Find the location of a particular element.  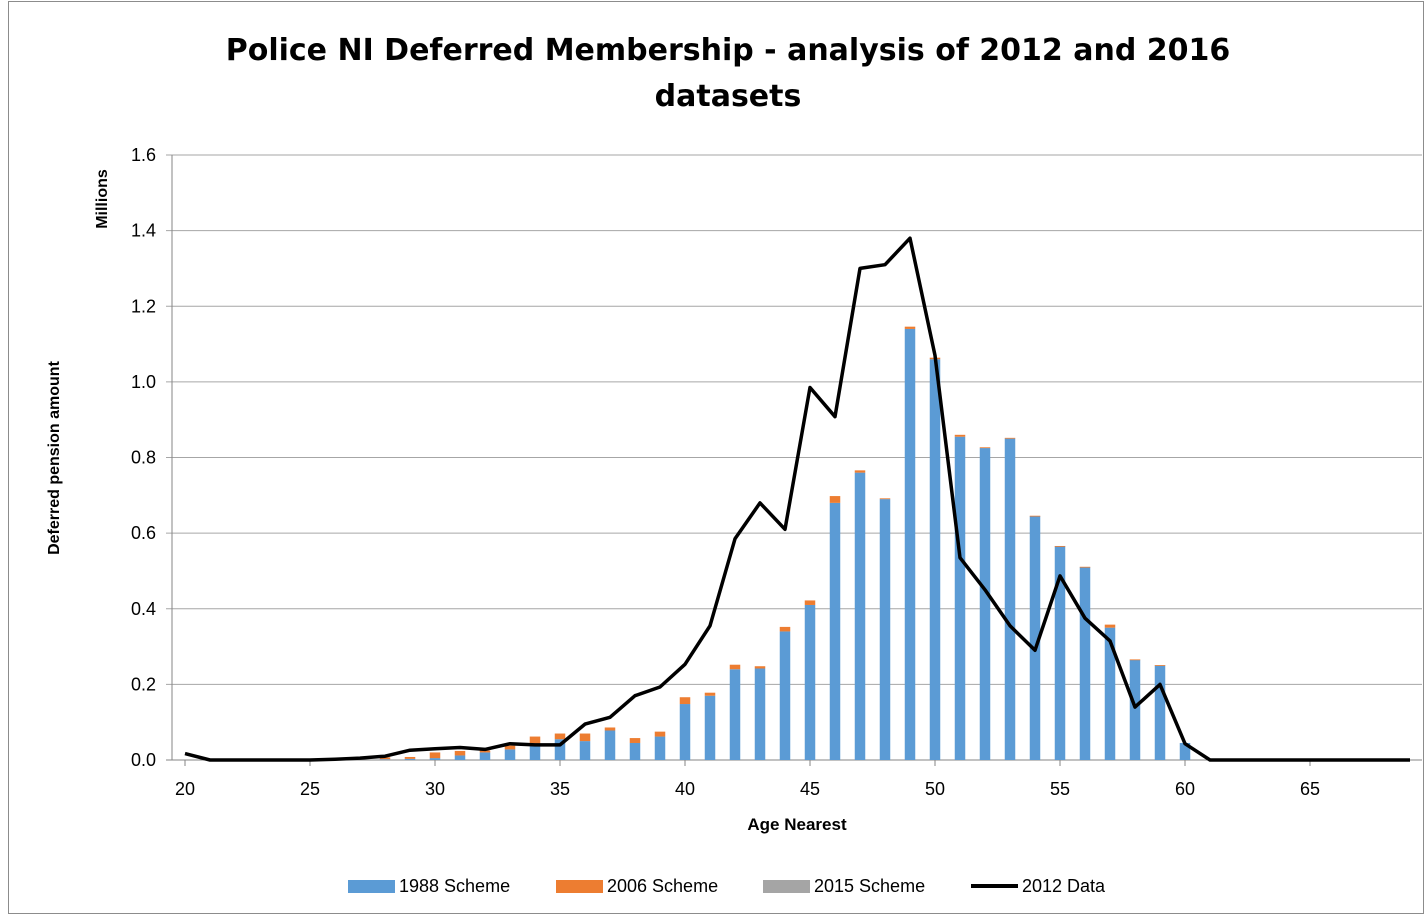

y-tick-label: 0.8 is located at coordinates (143, 458).